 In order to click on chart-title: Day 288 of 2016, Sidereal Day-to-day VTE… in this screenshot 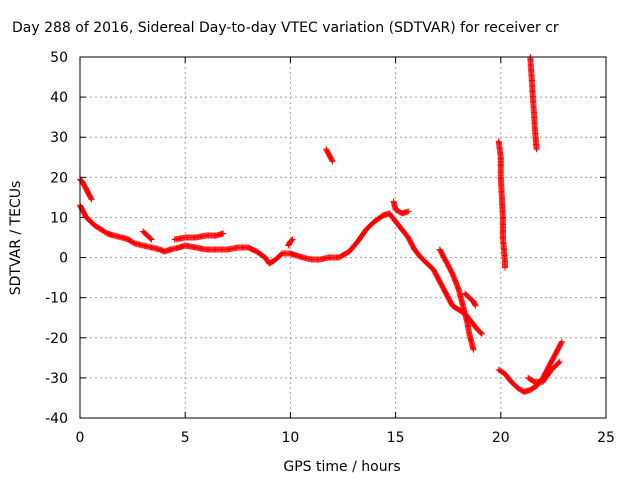, I will do `click(285, 28)`.